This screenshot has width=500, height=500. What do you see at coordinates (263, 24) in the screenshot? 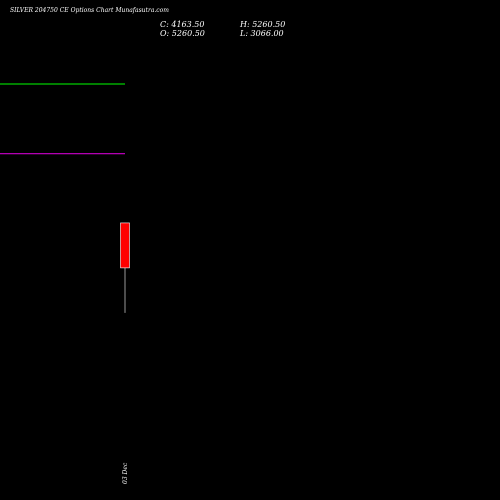
I see `high-value: H: 5260.50` at bounding box center [263, 24].